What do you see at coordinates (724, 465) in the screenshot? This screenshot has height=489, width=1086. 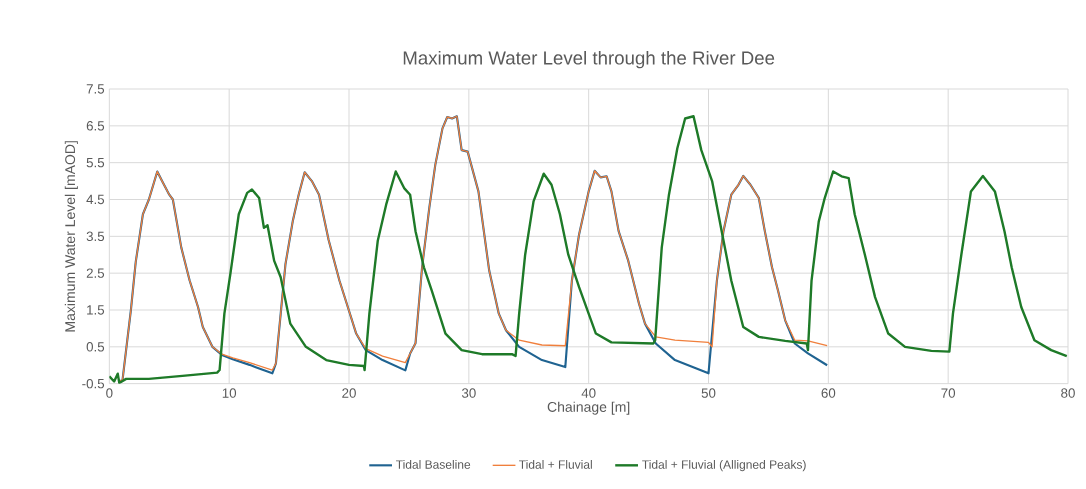 I see `legend-label: Tidal + Fluvial (Alligned Peaks)` at bounding box center [724, 465].